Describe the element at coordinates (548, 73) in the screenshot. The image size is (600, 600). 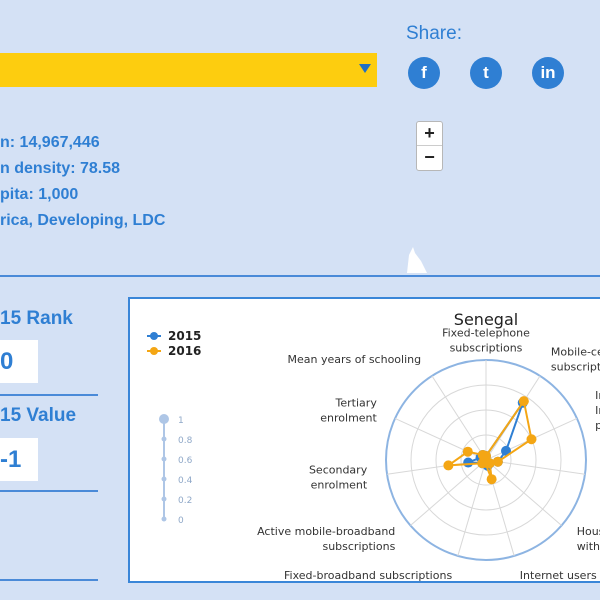
I see `linkedin-icon: in` at that location.